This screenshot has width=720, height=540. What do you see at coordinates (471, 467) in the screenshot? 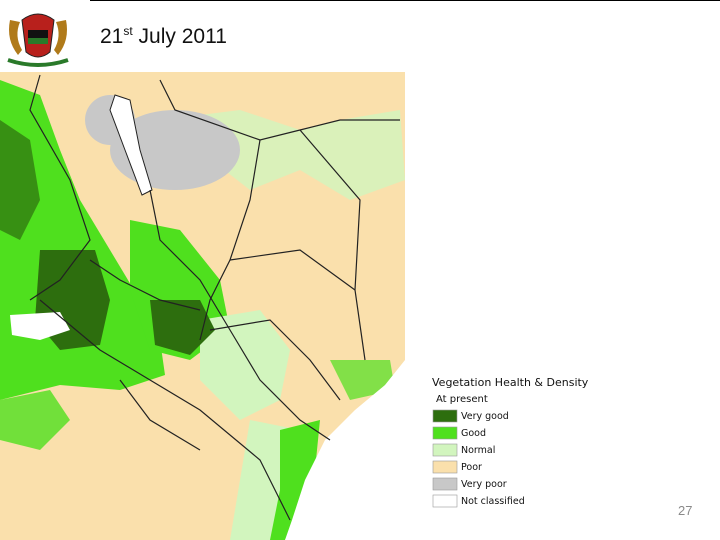
I see `legend-label: Poor` at bounding box center [471, 467].